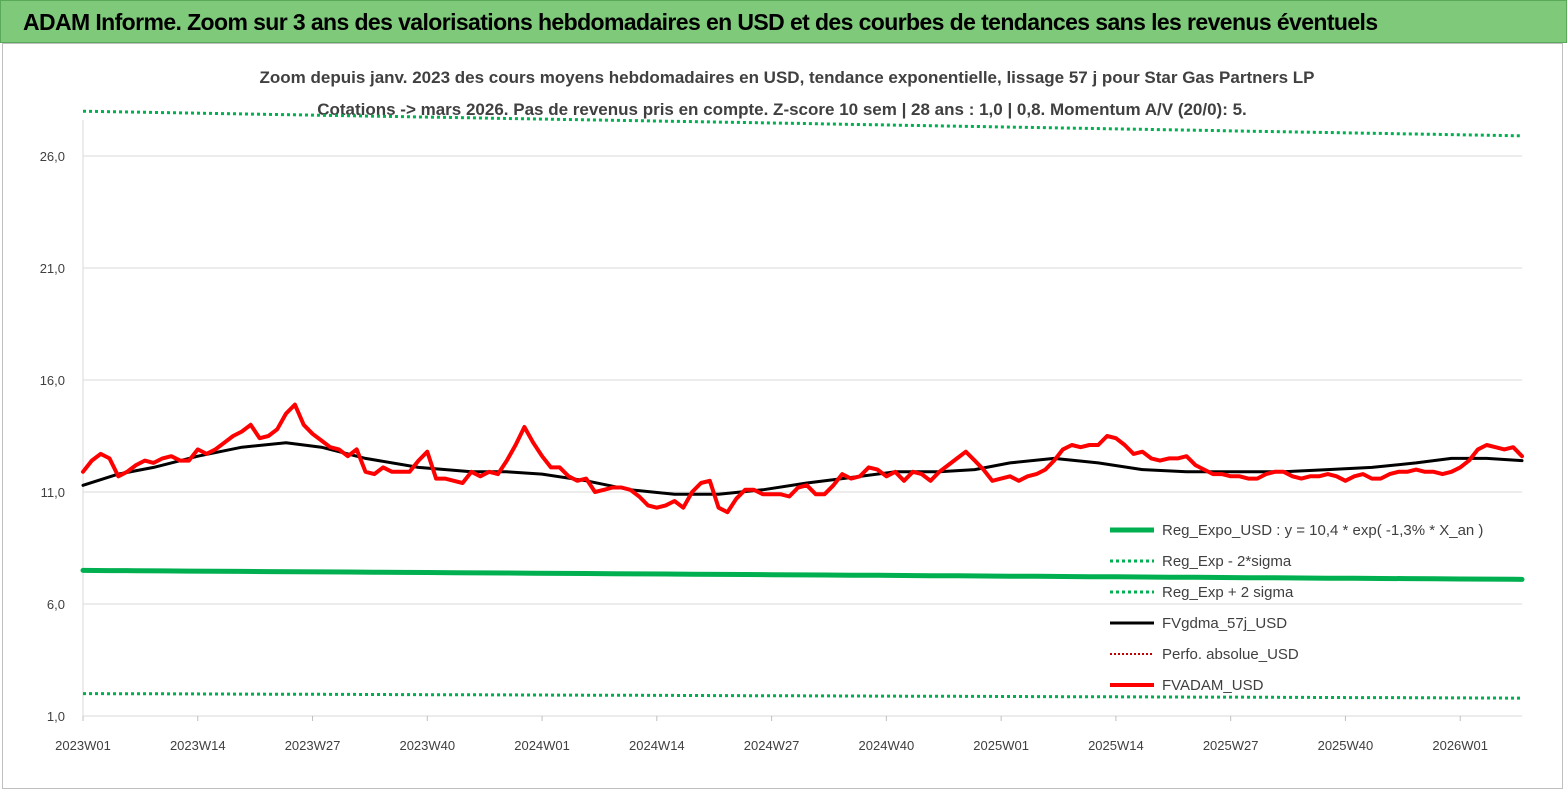 This screenshot has width=1567, height=792. Describe the element at coordinates (1460, 745) in the screenshot. I see `x-tick-label: 2026W01` at that location.